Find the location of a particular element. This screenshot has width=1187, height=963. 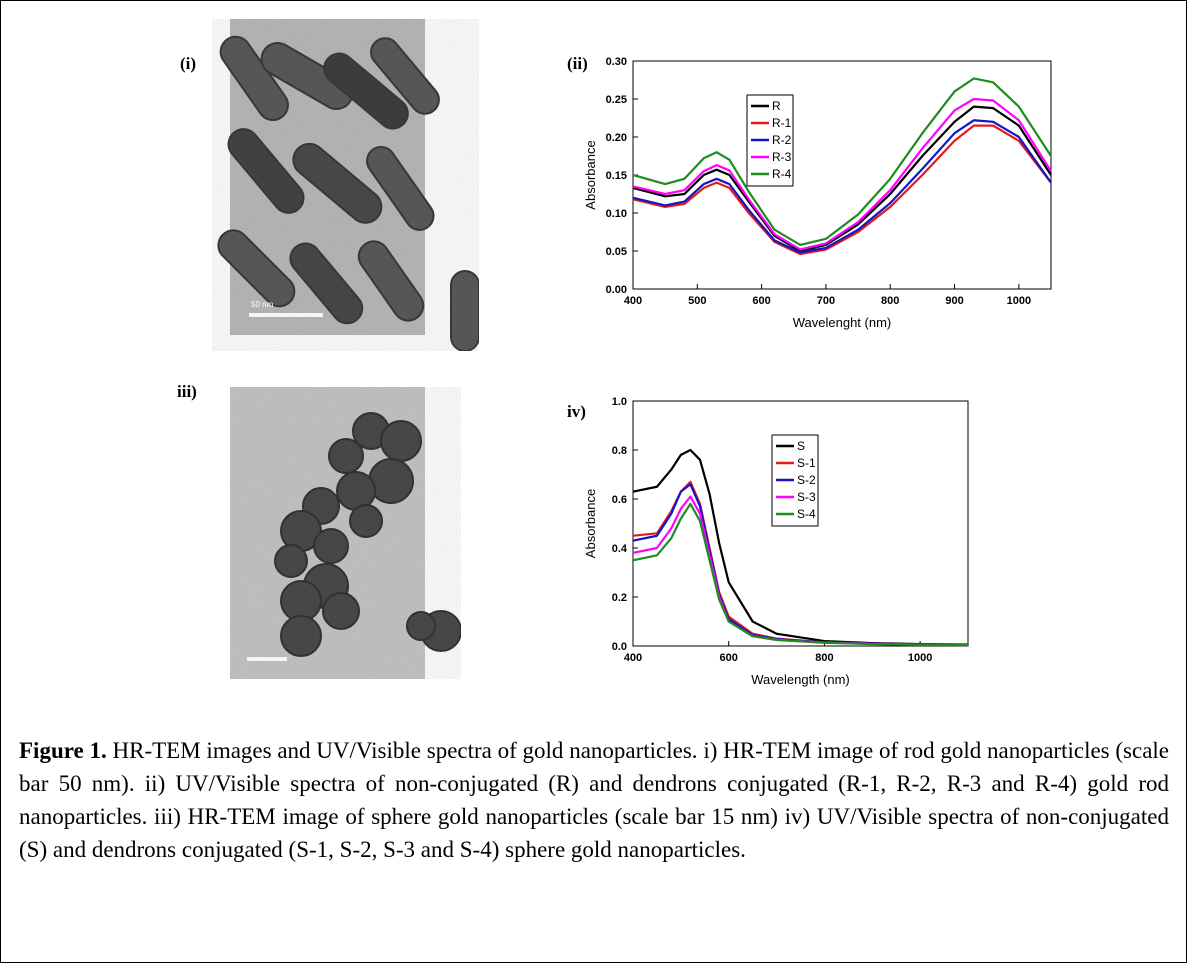

legend-label: R-4 is located at coordinates (782, 174).